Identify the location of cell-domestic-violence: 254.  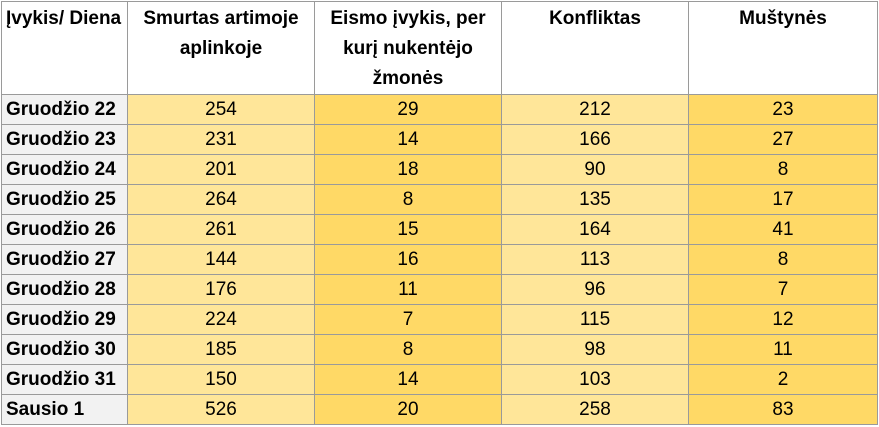
(221, 109).